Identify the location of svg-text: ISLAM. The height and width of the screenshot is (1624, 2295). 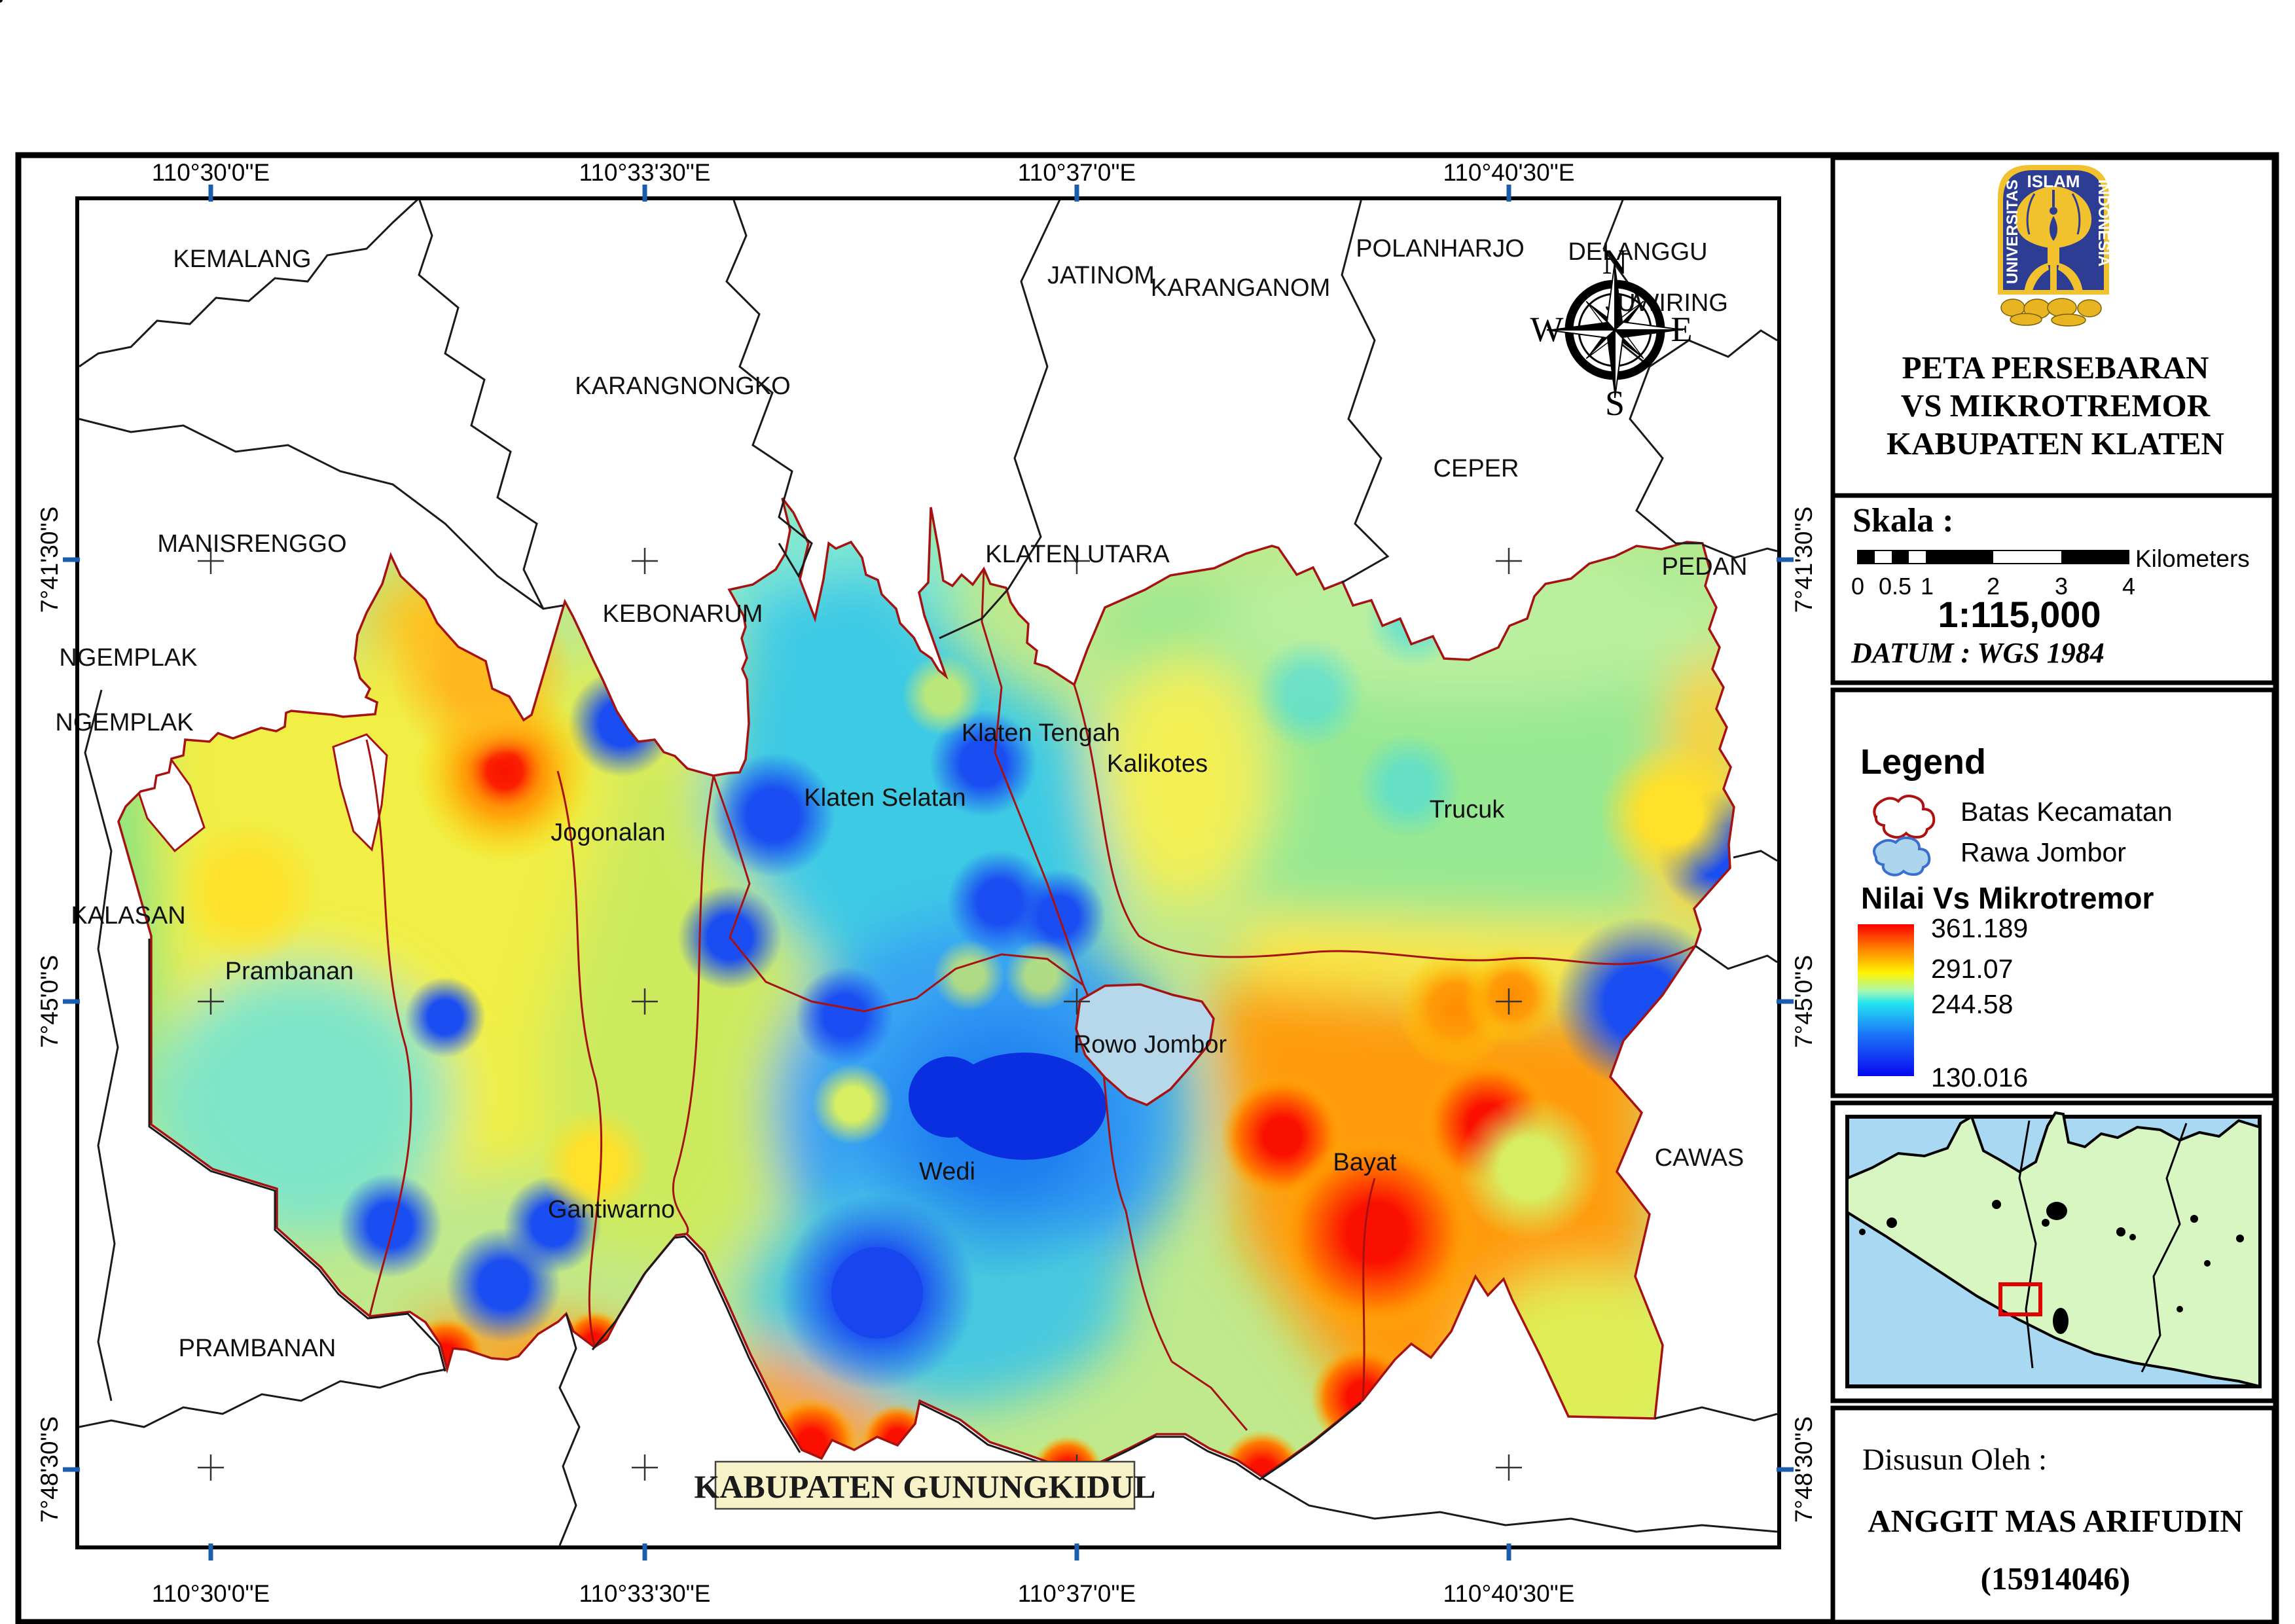
(2054, 181).